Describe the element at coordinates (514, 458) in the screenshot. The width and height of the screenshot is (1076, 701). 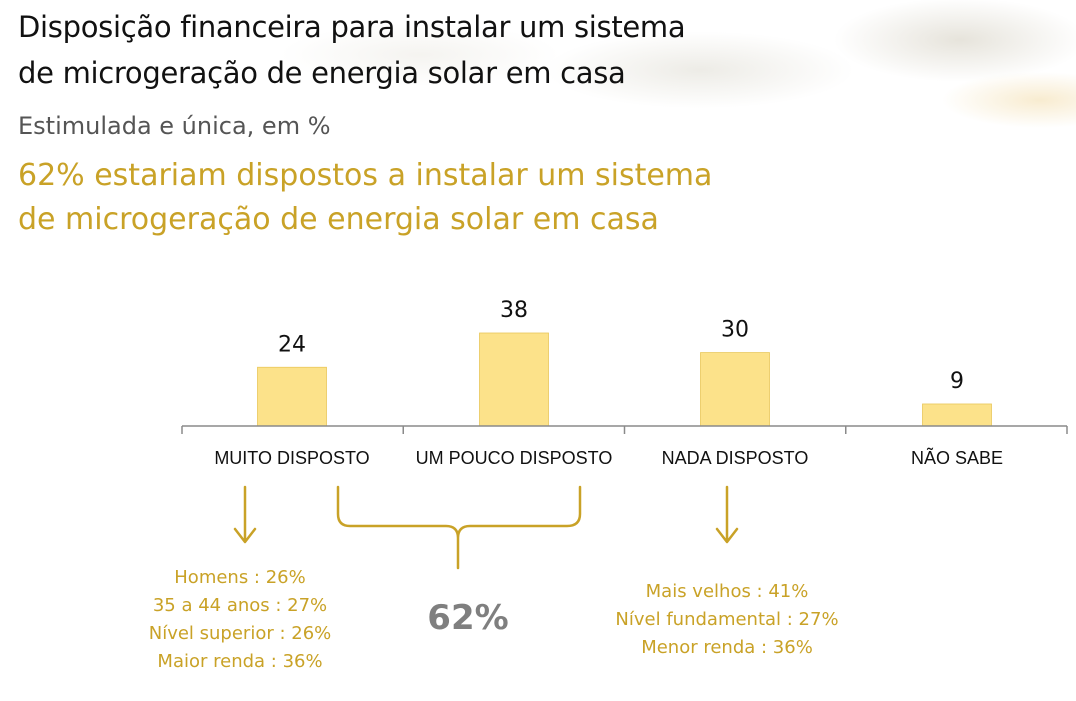
I see `category-label-1: UM POUCO DISPOSTO` at that location.